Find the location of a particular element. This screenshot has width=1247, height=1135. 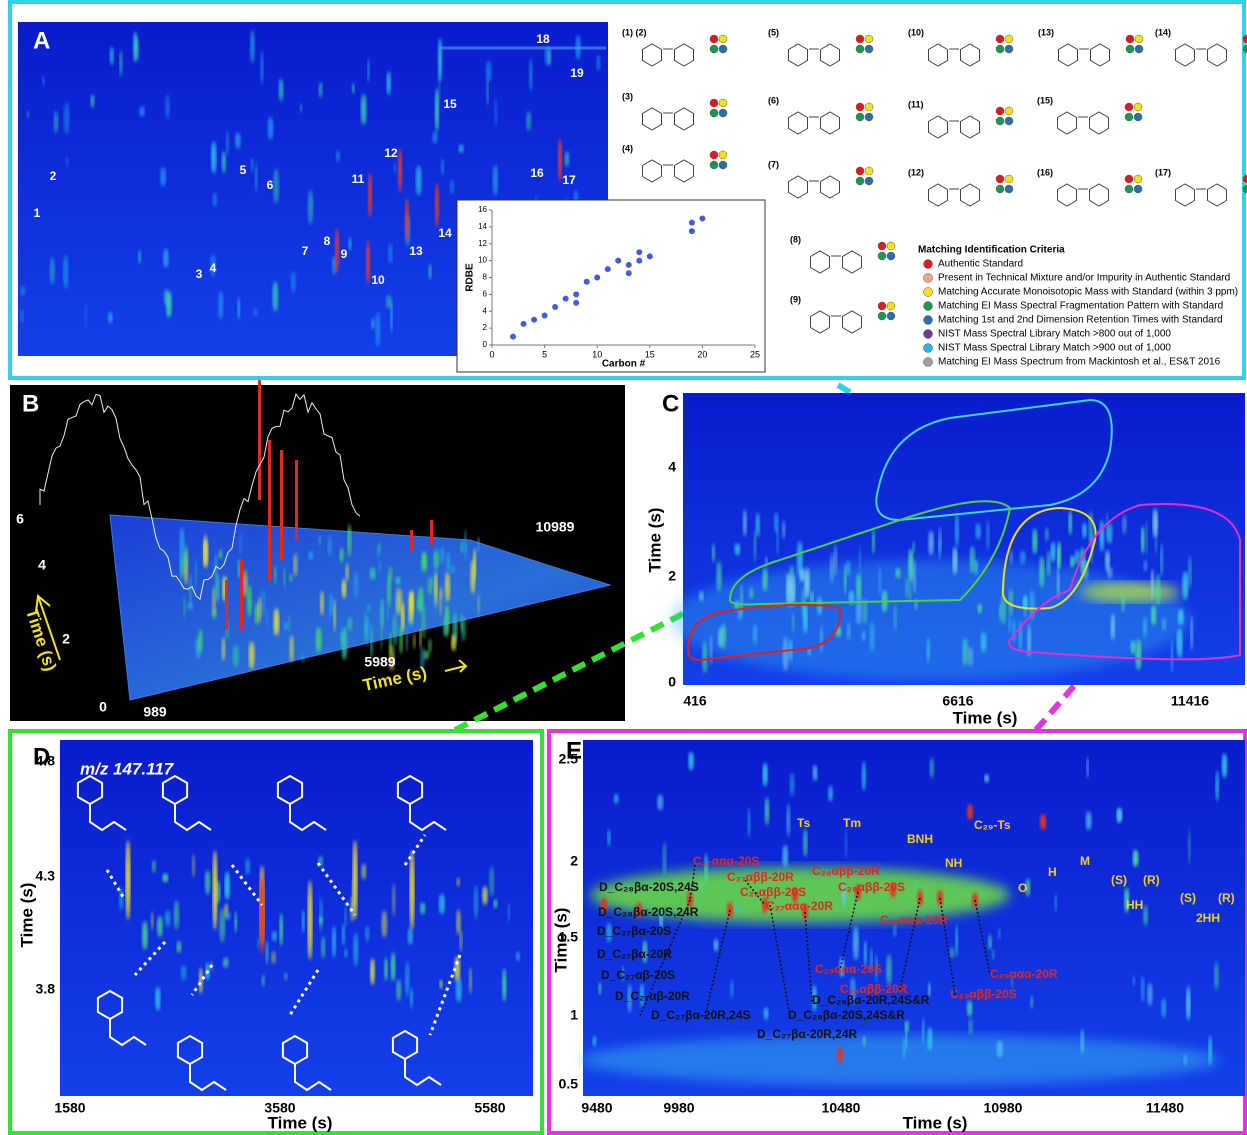

heatmap is located at coordinates (296, 918).